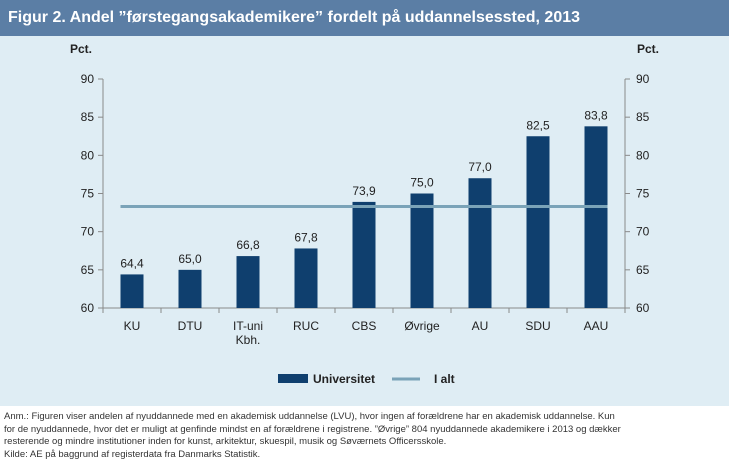 This screenshot has height=470, width=729. Describe the element at coordinates (643, 117) in the screenshot. I see `y-tick-label-right: 85` at that location.